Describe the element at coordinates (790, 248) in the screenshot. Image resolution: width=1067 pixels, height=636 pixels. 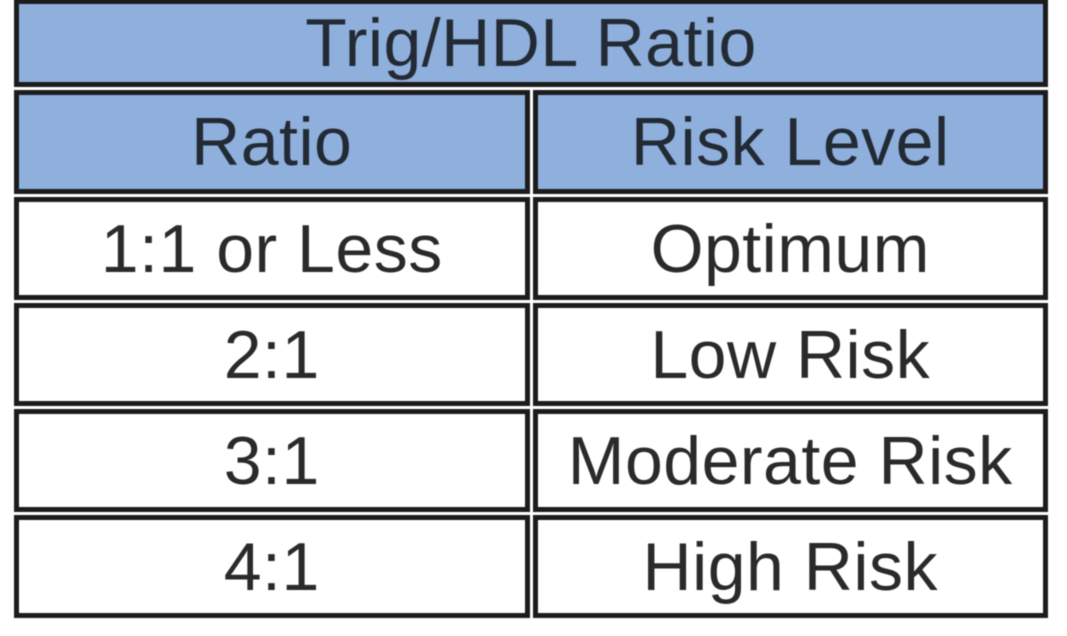
I see `risk-level-cell: Optimum` at that location.